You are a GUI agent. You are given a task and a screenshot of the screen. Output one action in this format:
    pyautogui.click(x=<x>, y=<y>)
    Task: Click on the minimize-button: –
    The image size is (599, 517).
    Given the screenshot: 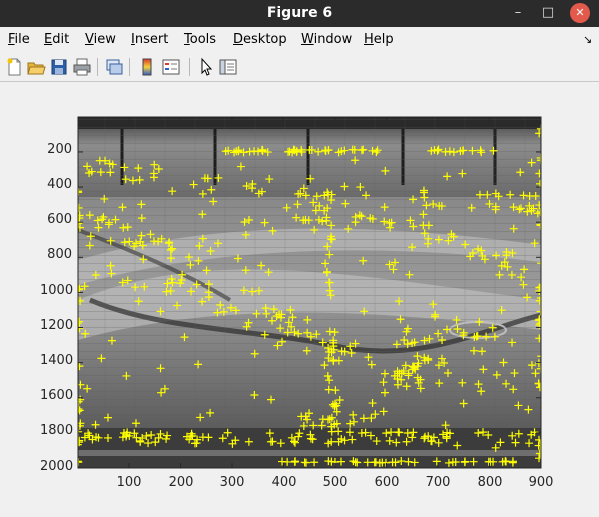 What is the action you would take?
    pyautogui.click(x=518, y=12)
    